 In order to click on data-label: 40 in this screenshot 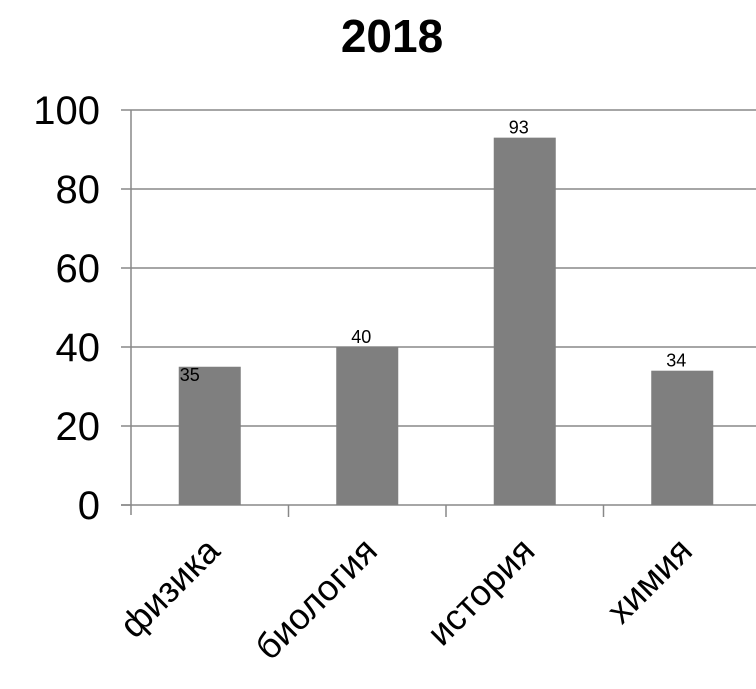, I will do `click(361, 337)`.